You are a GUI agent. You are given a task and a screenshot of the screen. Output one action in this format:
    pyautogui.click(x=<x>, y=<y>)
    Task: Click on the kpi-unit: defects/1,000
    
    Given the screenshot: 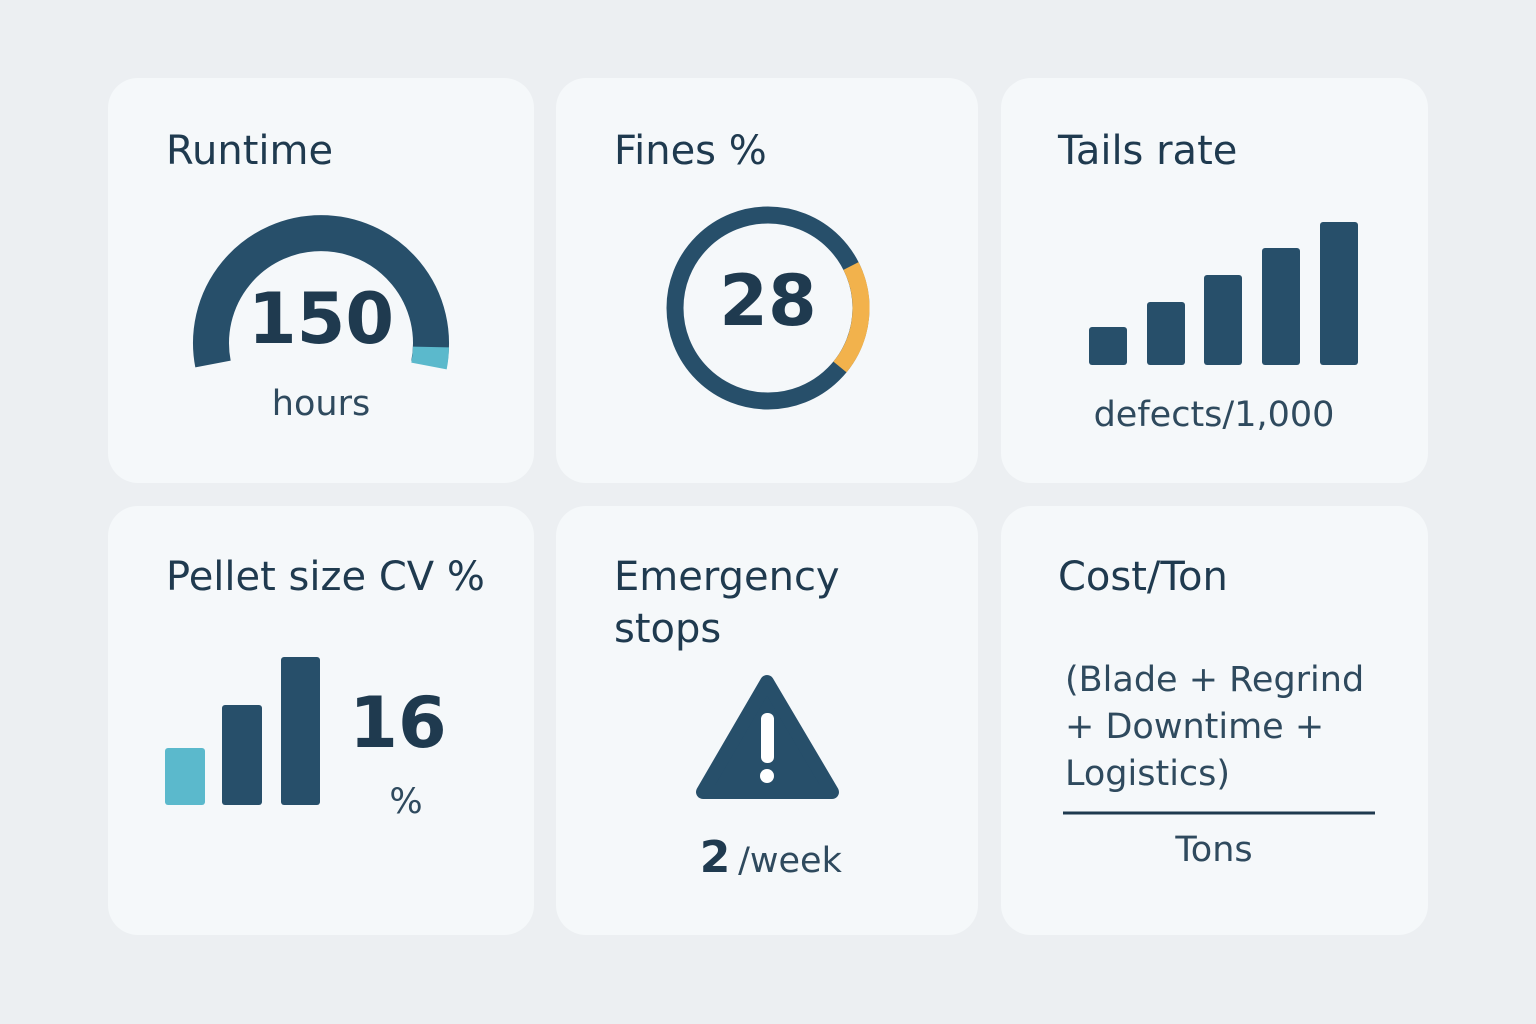 What is the action you would take?
    pyautogui.click(x=1214, y=415)
    